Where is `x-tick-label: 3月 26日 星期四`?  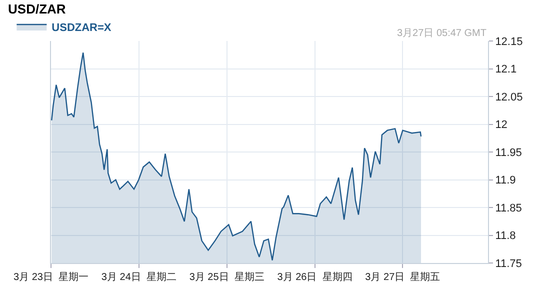 x-tick-label: 3月 26日 星期四 is located at coordinates (314, 277).